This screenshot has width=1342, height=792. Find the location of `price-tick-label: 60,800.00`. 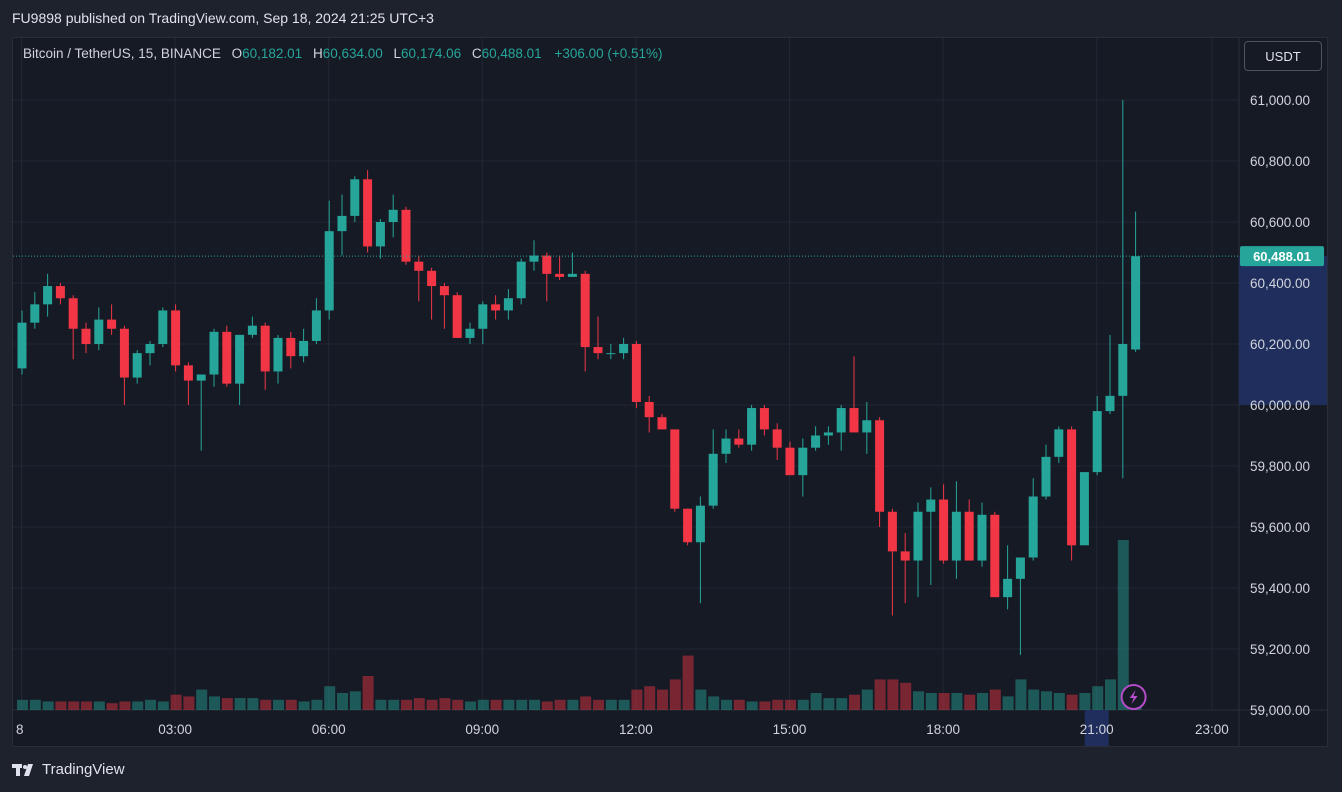

price-tick-label: 60,800.00 is located at coordinates (1280, 161).